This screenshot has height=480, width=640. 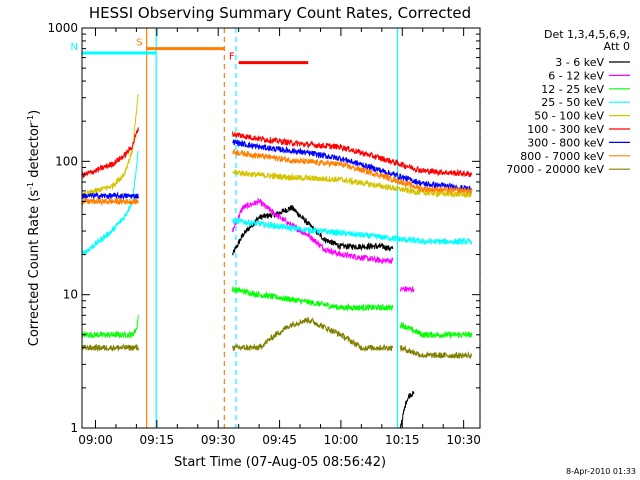 I want to click on x-tick-label-4: 10:00, so click(x=341, y=440).